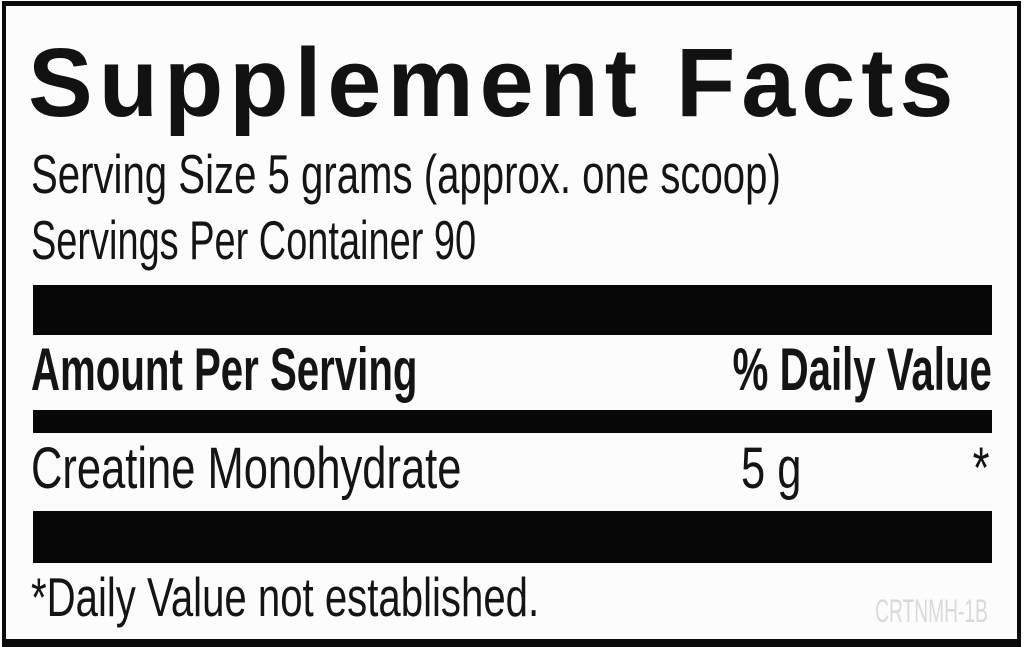  What do you see at coordinates (246, 468) in the screenshot?
I see `nutrient-name: Creatine Monohydrate` at bounding box center [246, 468].